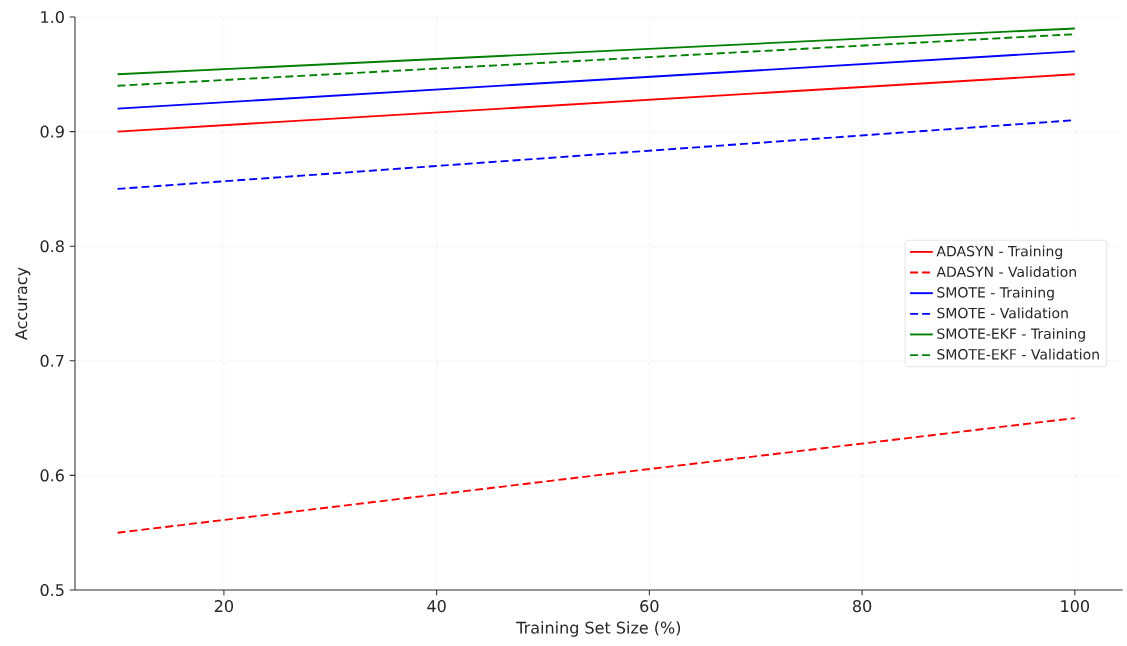  What do you see at coordinates (1006, 272) in the screenshot?
I see `legend-label: ADASYN - Validation` at bounding box center [1006, 272].